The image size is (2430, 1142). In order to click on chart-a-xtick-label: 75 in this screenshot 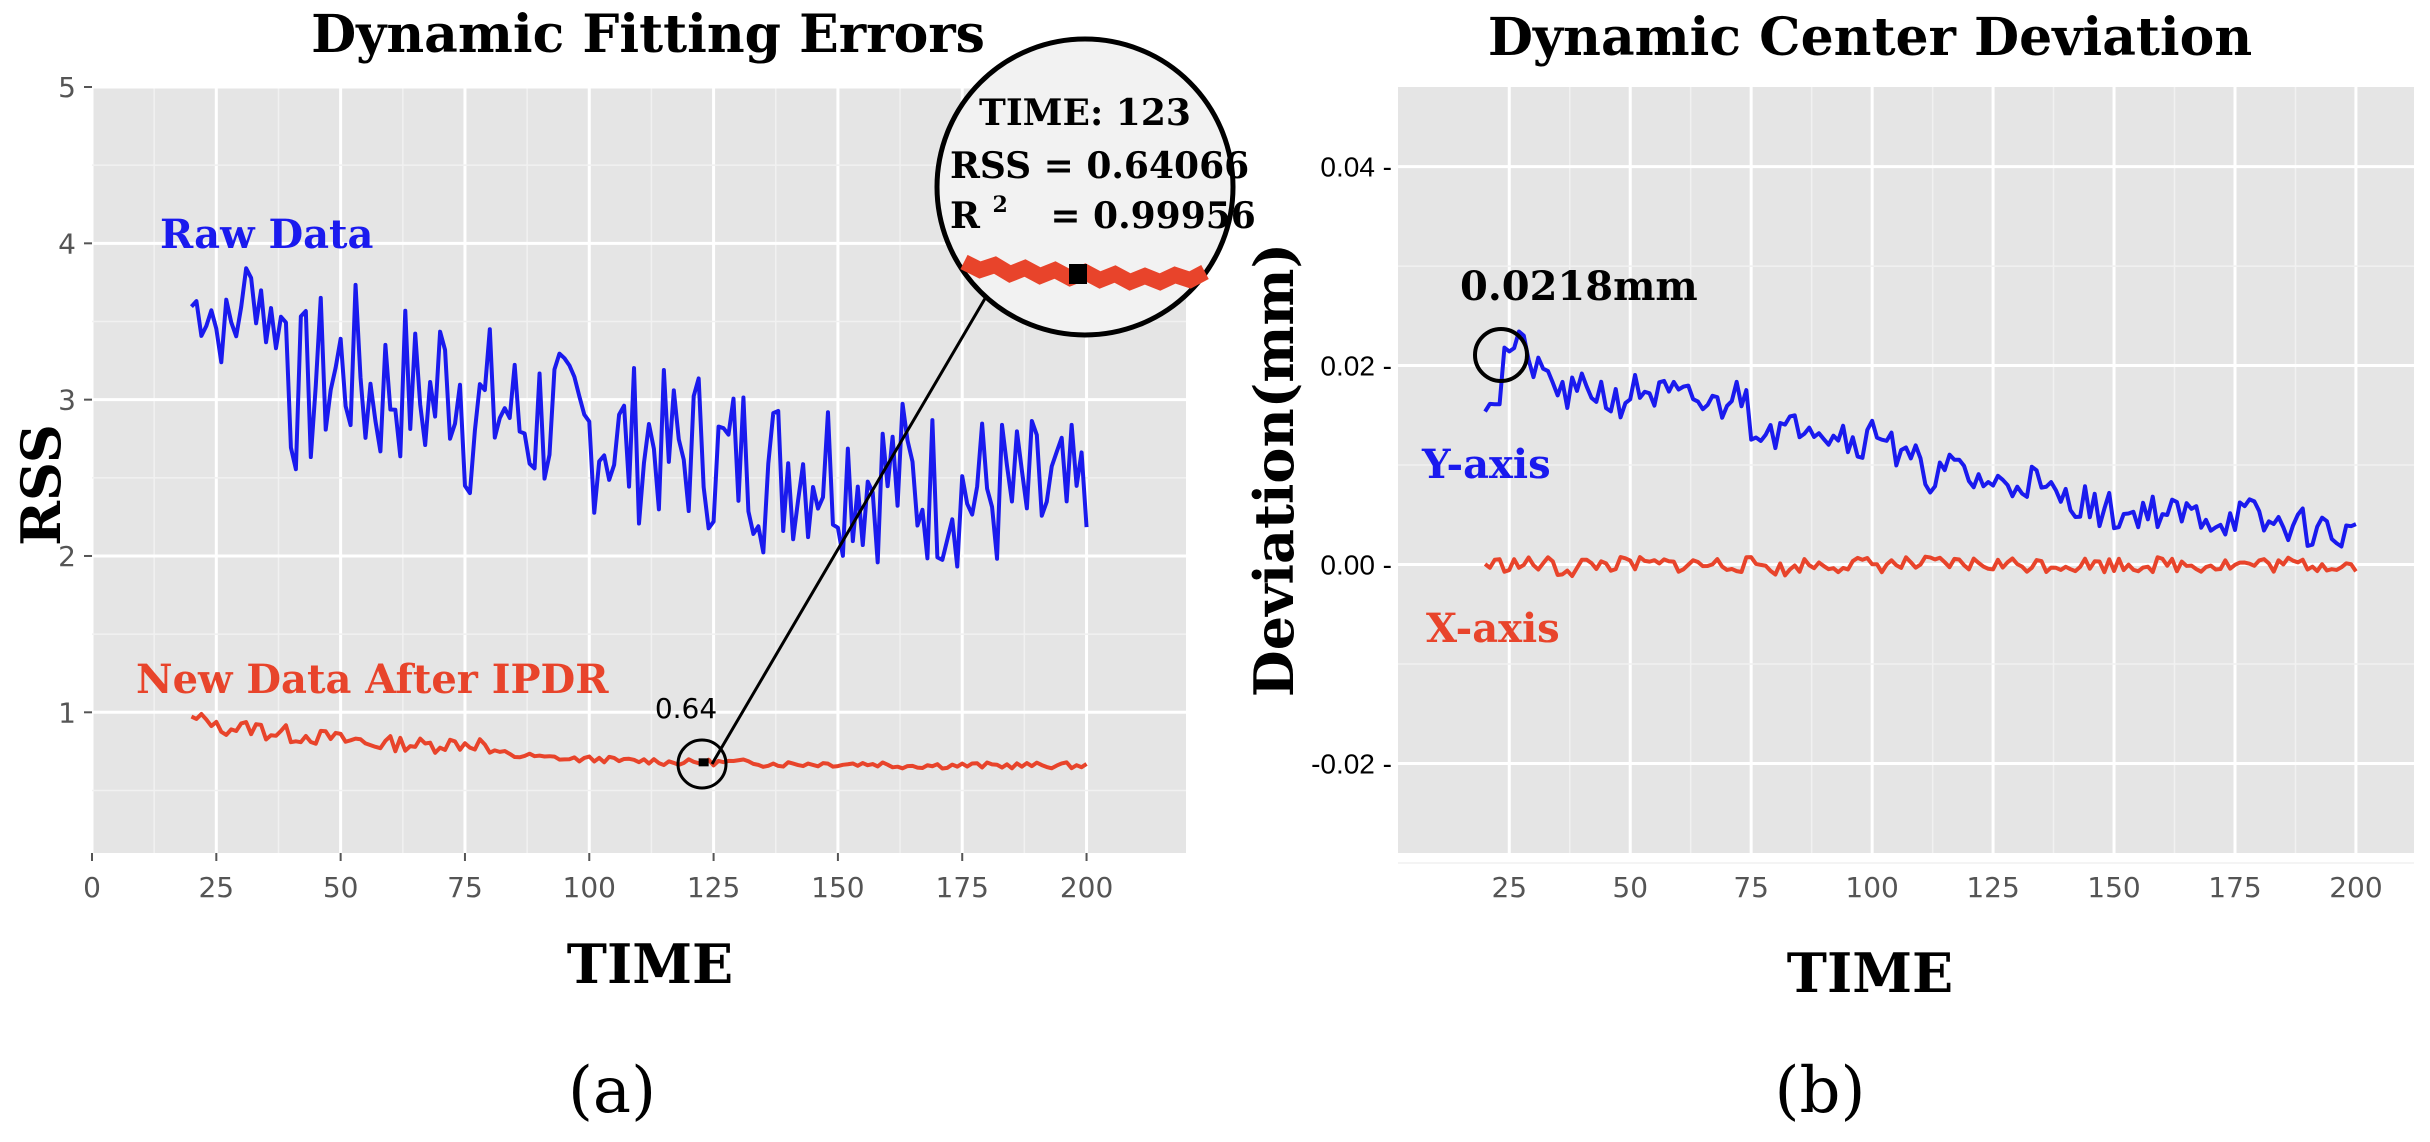, I will do `click(465, 887)`.